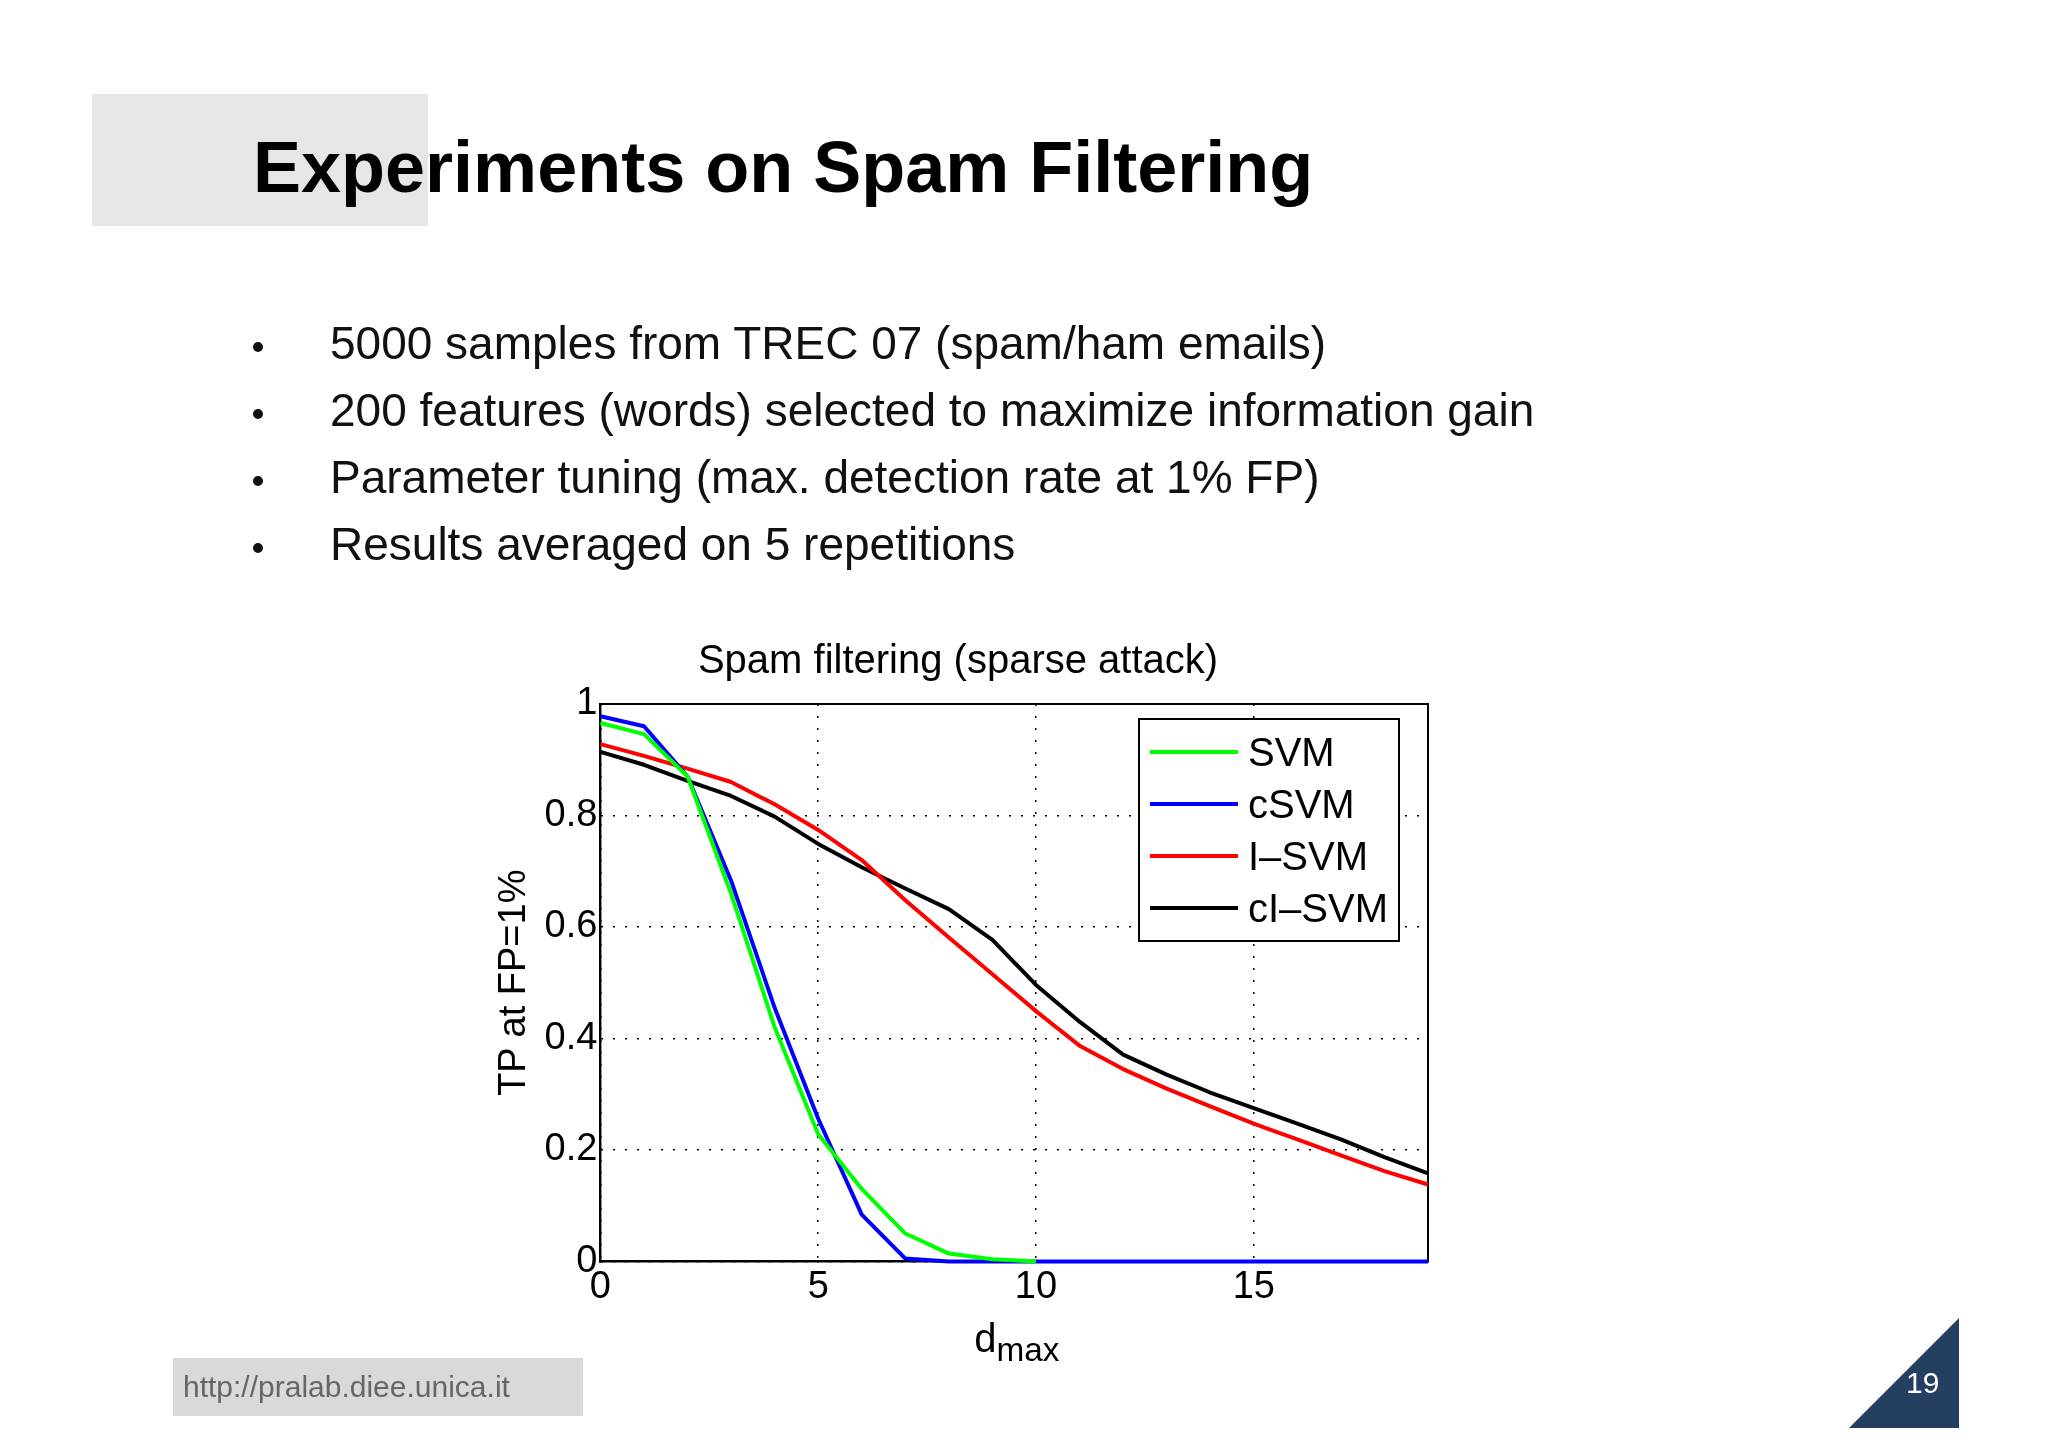 The width and height of the screenshot is (2048, 1448). I want to click on y-tick-label: 0.2, so click(571, 1147).